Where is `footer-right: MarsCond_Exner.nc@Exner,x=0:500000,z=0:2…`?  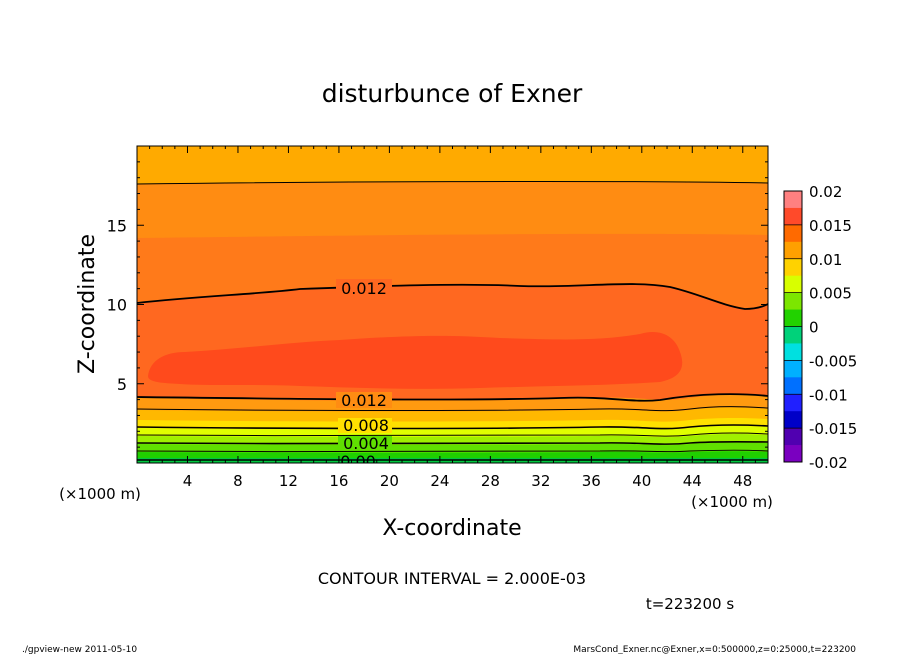 footer-right: MarsCond_Exner.nc@Exner,x=0:500000,z=0:2… is located at coordinates (714, 649).